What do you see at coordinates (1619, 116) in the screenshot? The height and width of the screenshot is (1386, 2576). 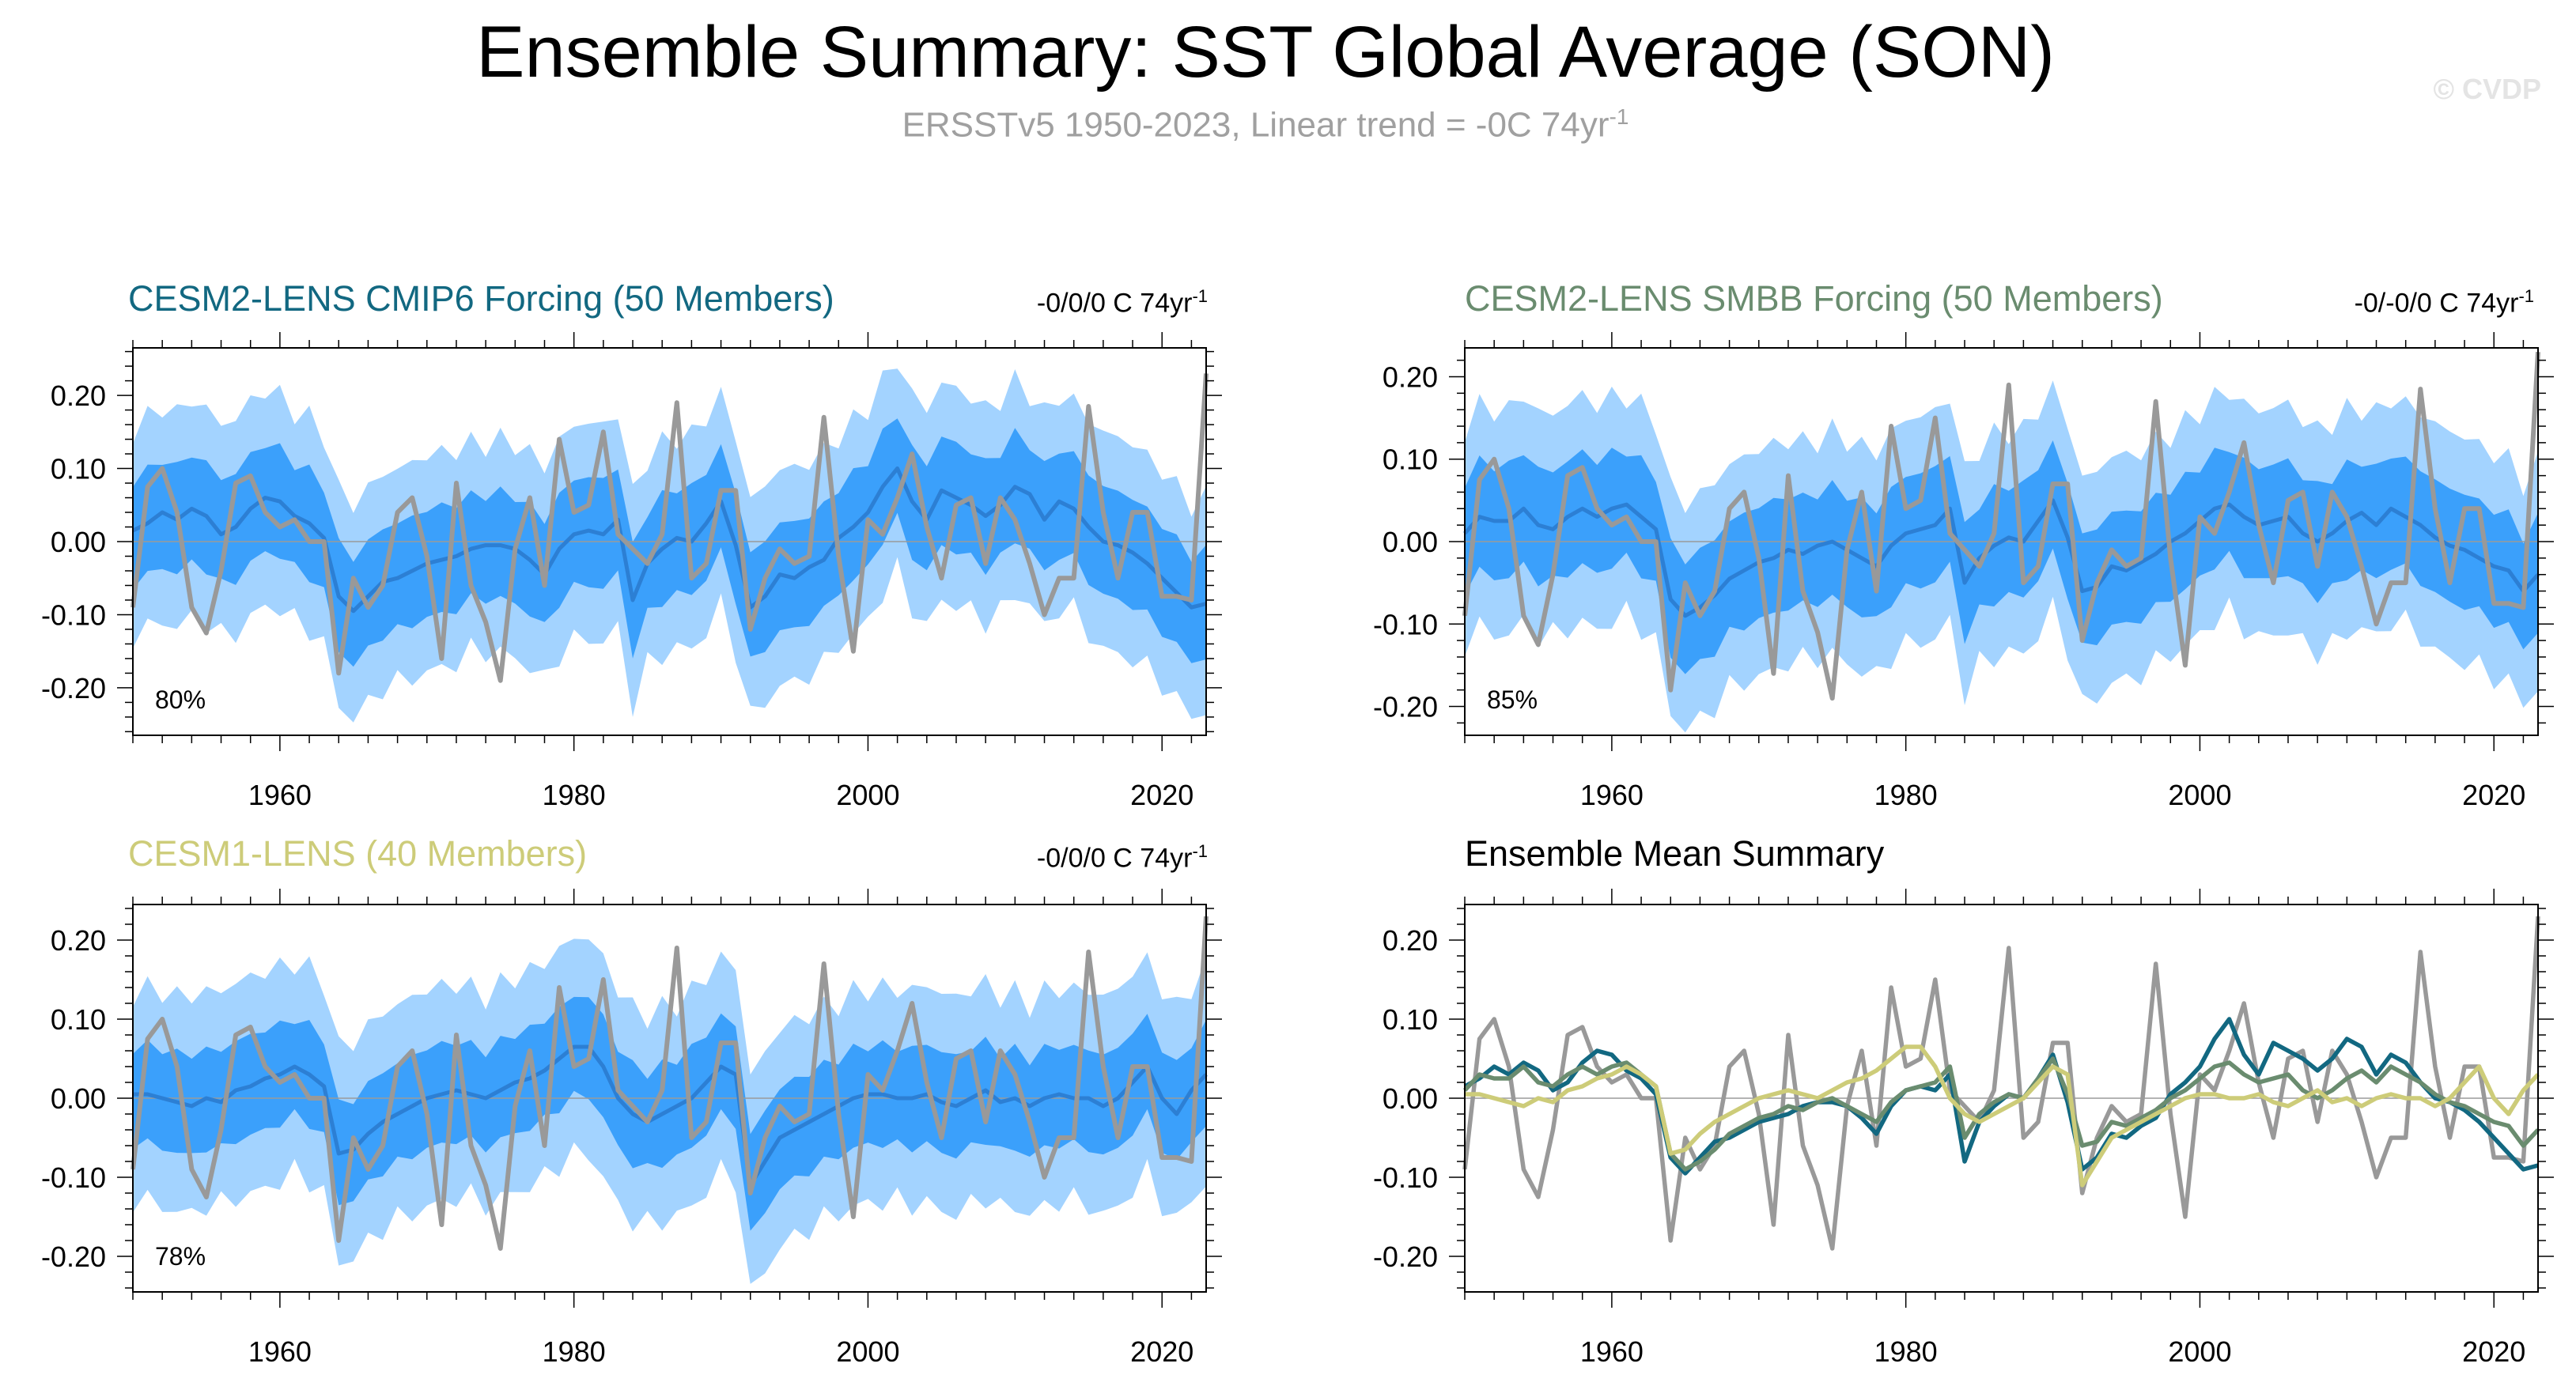 I see `subtitle-exponent: -1` at bounding box center [1619, 116].